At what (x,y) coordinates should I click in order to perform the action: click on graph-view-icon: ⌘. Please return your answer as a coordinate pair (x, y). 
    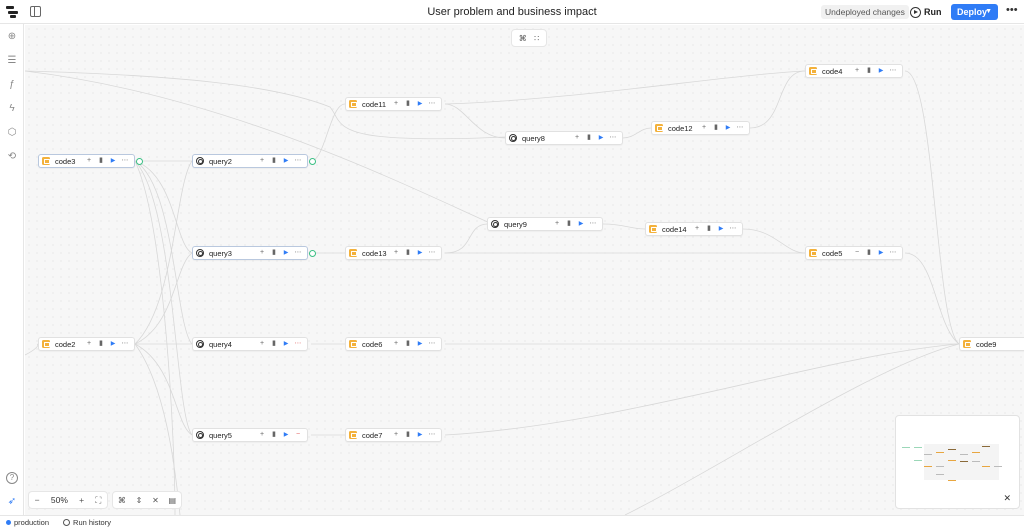
    Looking at the image, I should click on (522, 38).